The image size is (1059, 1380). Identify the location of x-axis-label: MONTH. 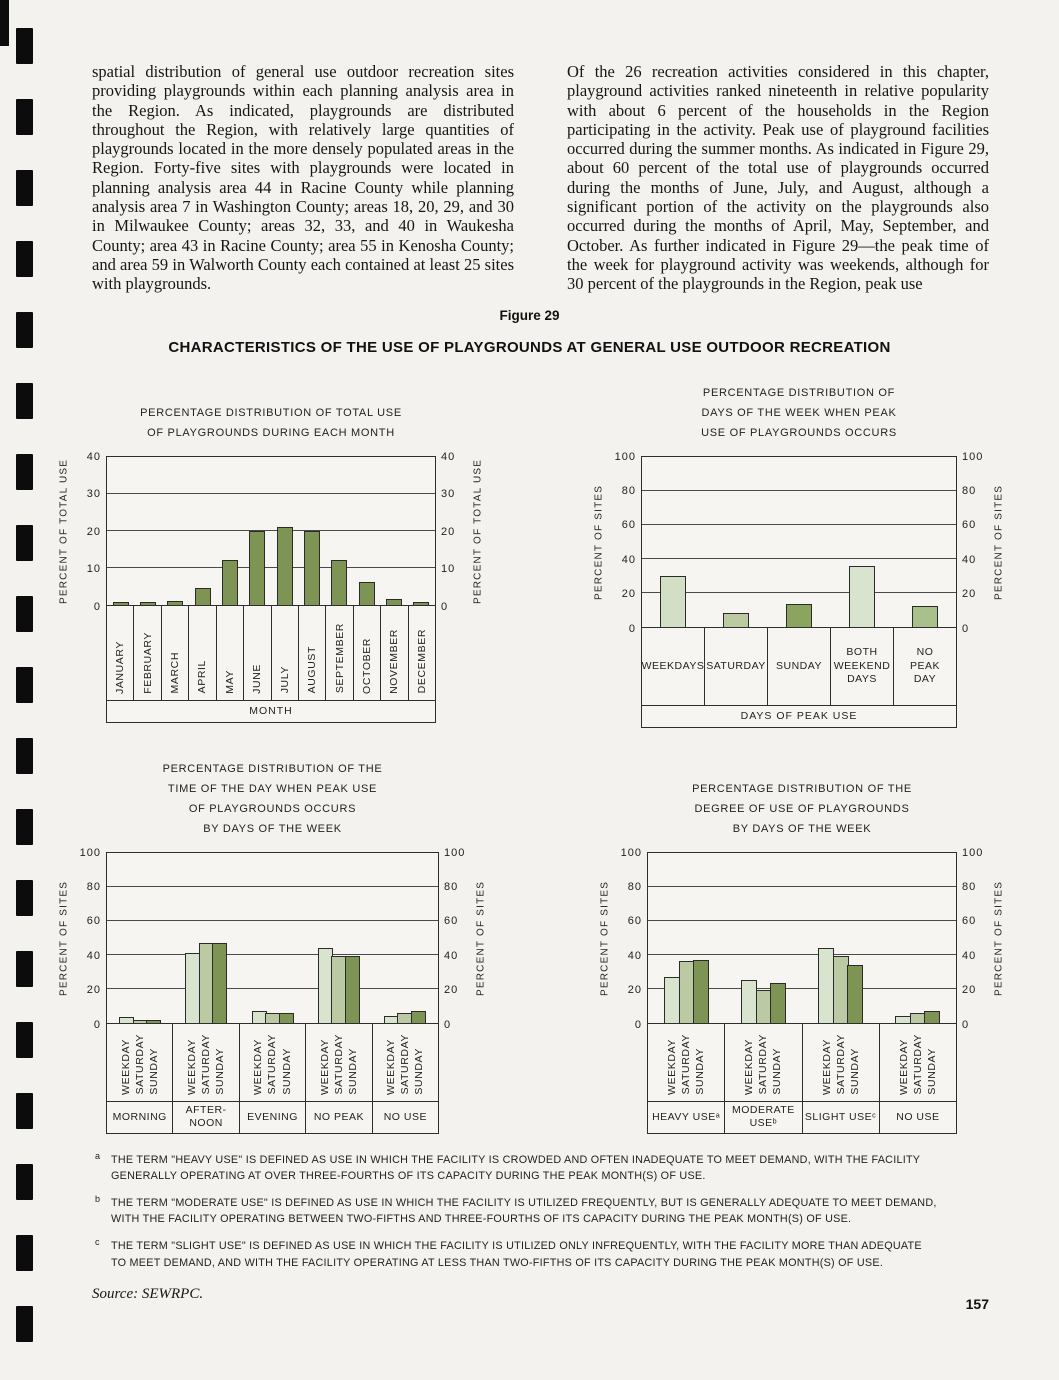
(271, 711).